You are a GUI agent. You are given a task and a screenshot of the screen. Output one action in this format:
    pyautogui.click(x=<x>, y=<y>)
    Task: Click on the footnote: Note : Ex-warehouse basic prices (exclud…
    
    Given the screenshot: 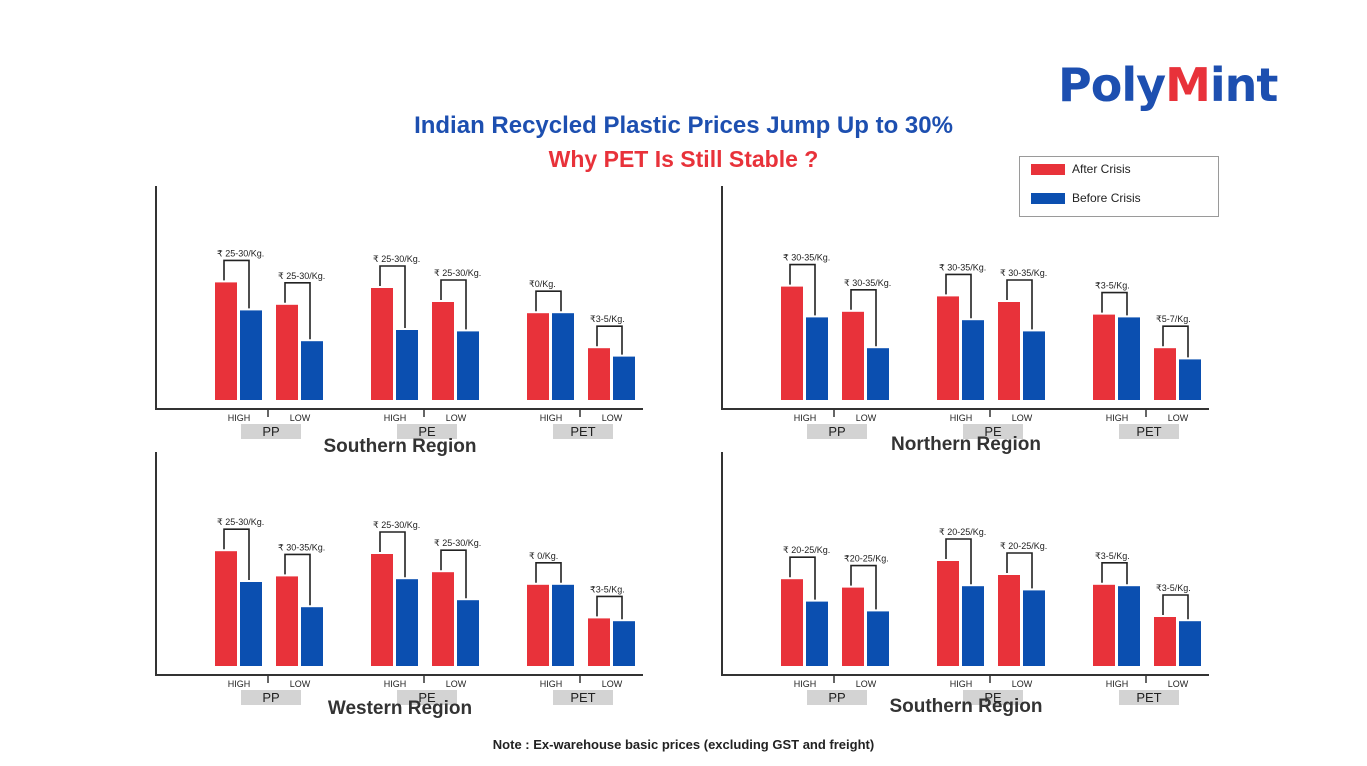 What is the action you would take?
    pyautogui.click(x=683, y=744)
    